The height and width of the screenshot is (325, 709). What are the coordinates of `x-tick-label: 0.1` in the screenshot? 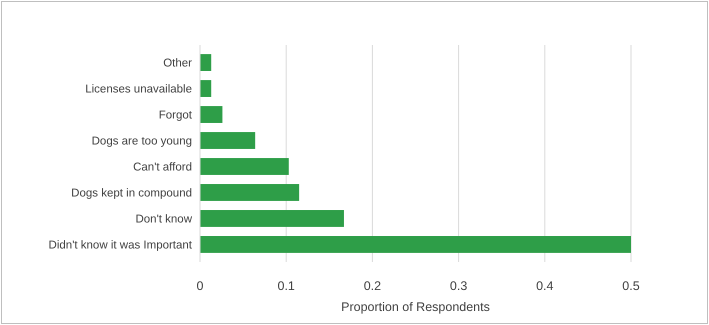 It's located at (286, 286).